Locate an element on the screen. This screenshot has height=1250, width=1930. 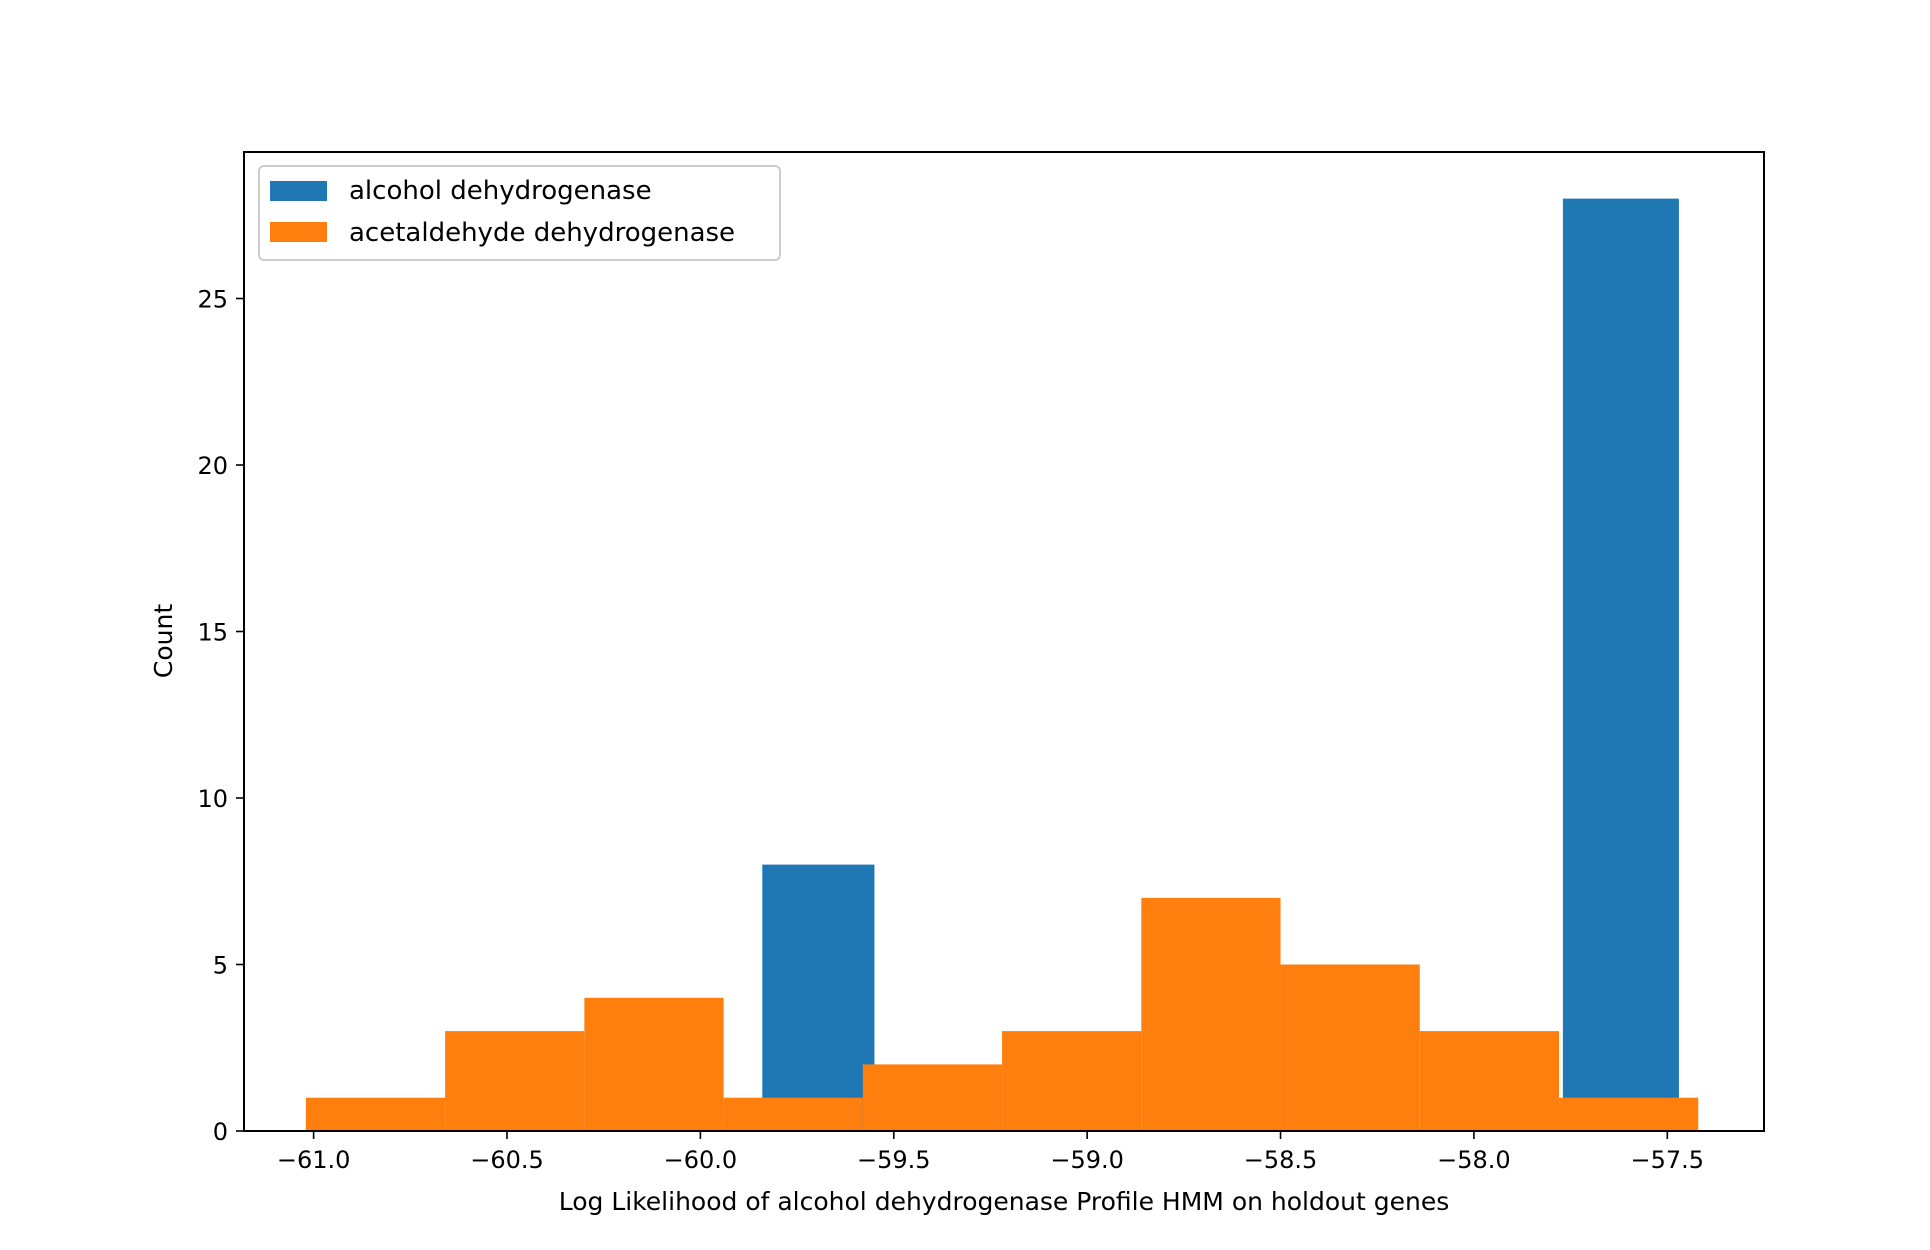
x-tick-label: −57.5 is located at coordinates (1668, 1160).